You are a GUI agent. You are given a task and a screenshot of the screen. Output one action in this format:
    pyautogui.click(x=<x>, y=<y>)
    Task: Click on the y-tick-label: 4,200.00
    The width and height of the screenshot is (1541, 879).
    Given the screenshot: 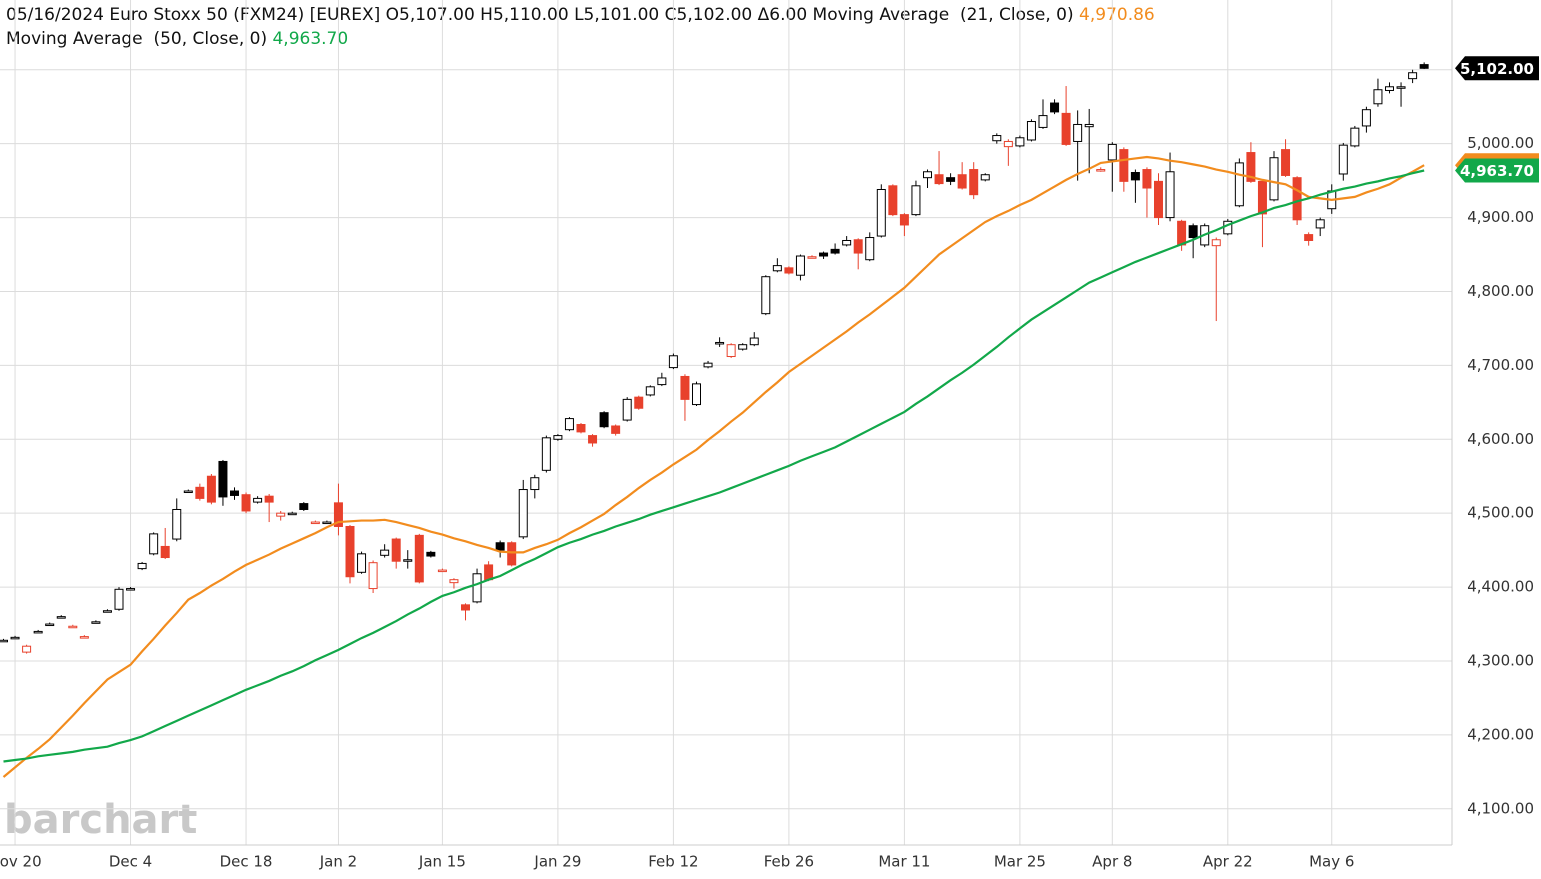 What is the action you would take?
    pyautogui.click(x=1500, y=734)
    